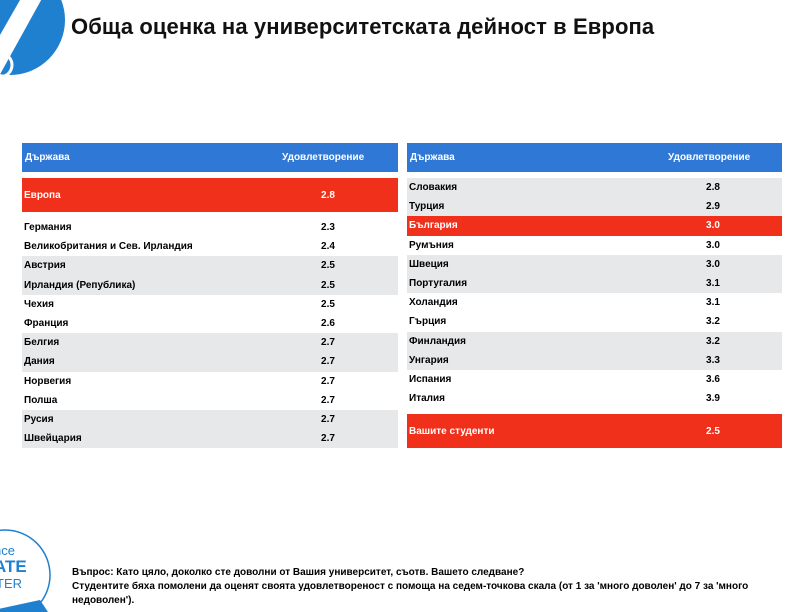 The width and height of the screenshot is (787, 612). Describe the element at coordinates (594, 207) in the screenshot. I see `table-row: Турция 2.9` at that location.